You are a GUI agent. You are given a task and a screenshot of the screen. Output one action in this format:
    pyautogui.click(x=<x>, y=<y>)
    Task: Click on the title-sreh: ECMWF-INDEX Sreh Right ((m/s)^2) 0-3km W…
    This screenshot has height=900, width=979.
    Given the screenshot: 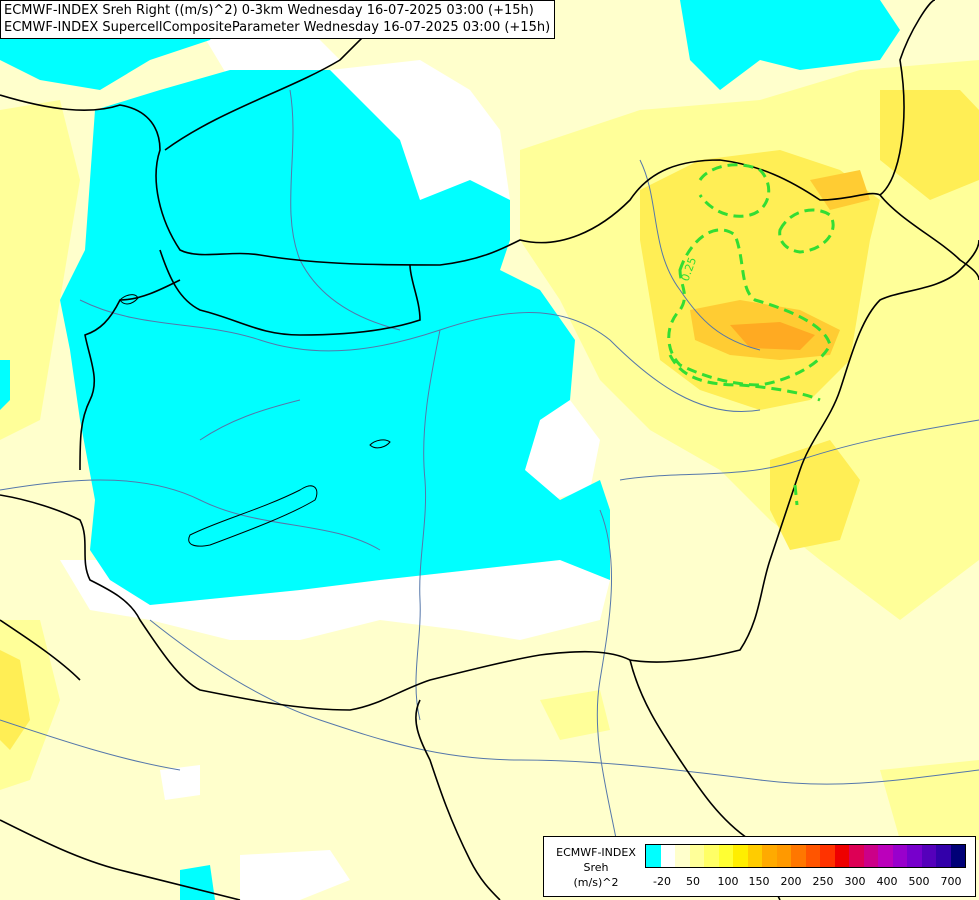 What is the action you would take?
    pyautogui.click(x=269, y=10)
    